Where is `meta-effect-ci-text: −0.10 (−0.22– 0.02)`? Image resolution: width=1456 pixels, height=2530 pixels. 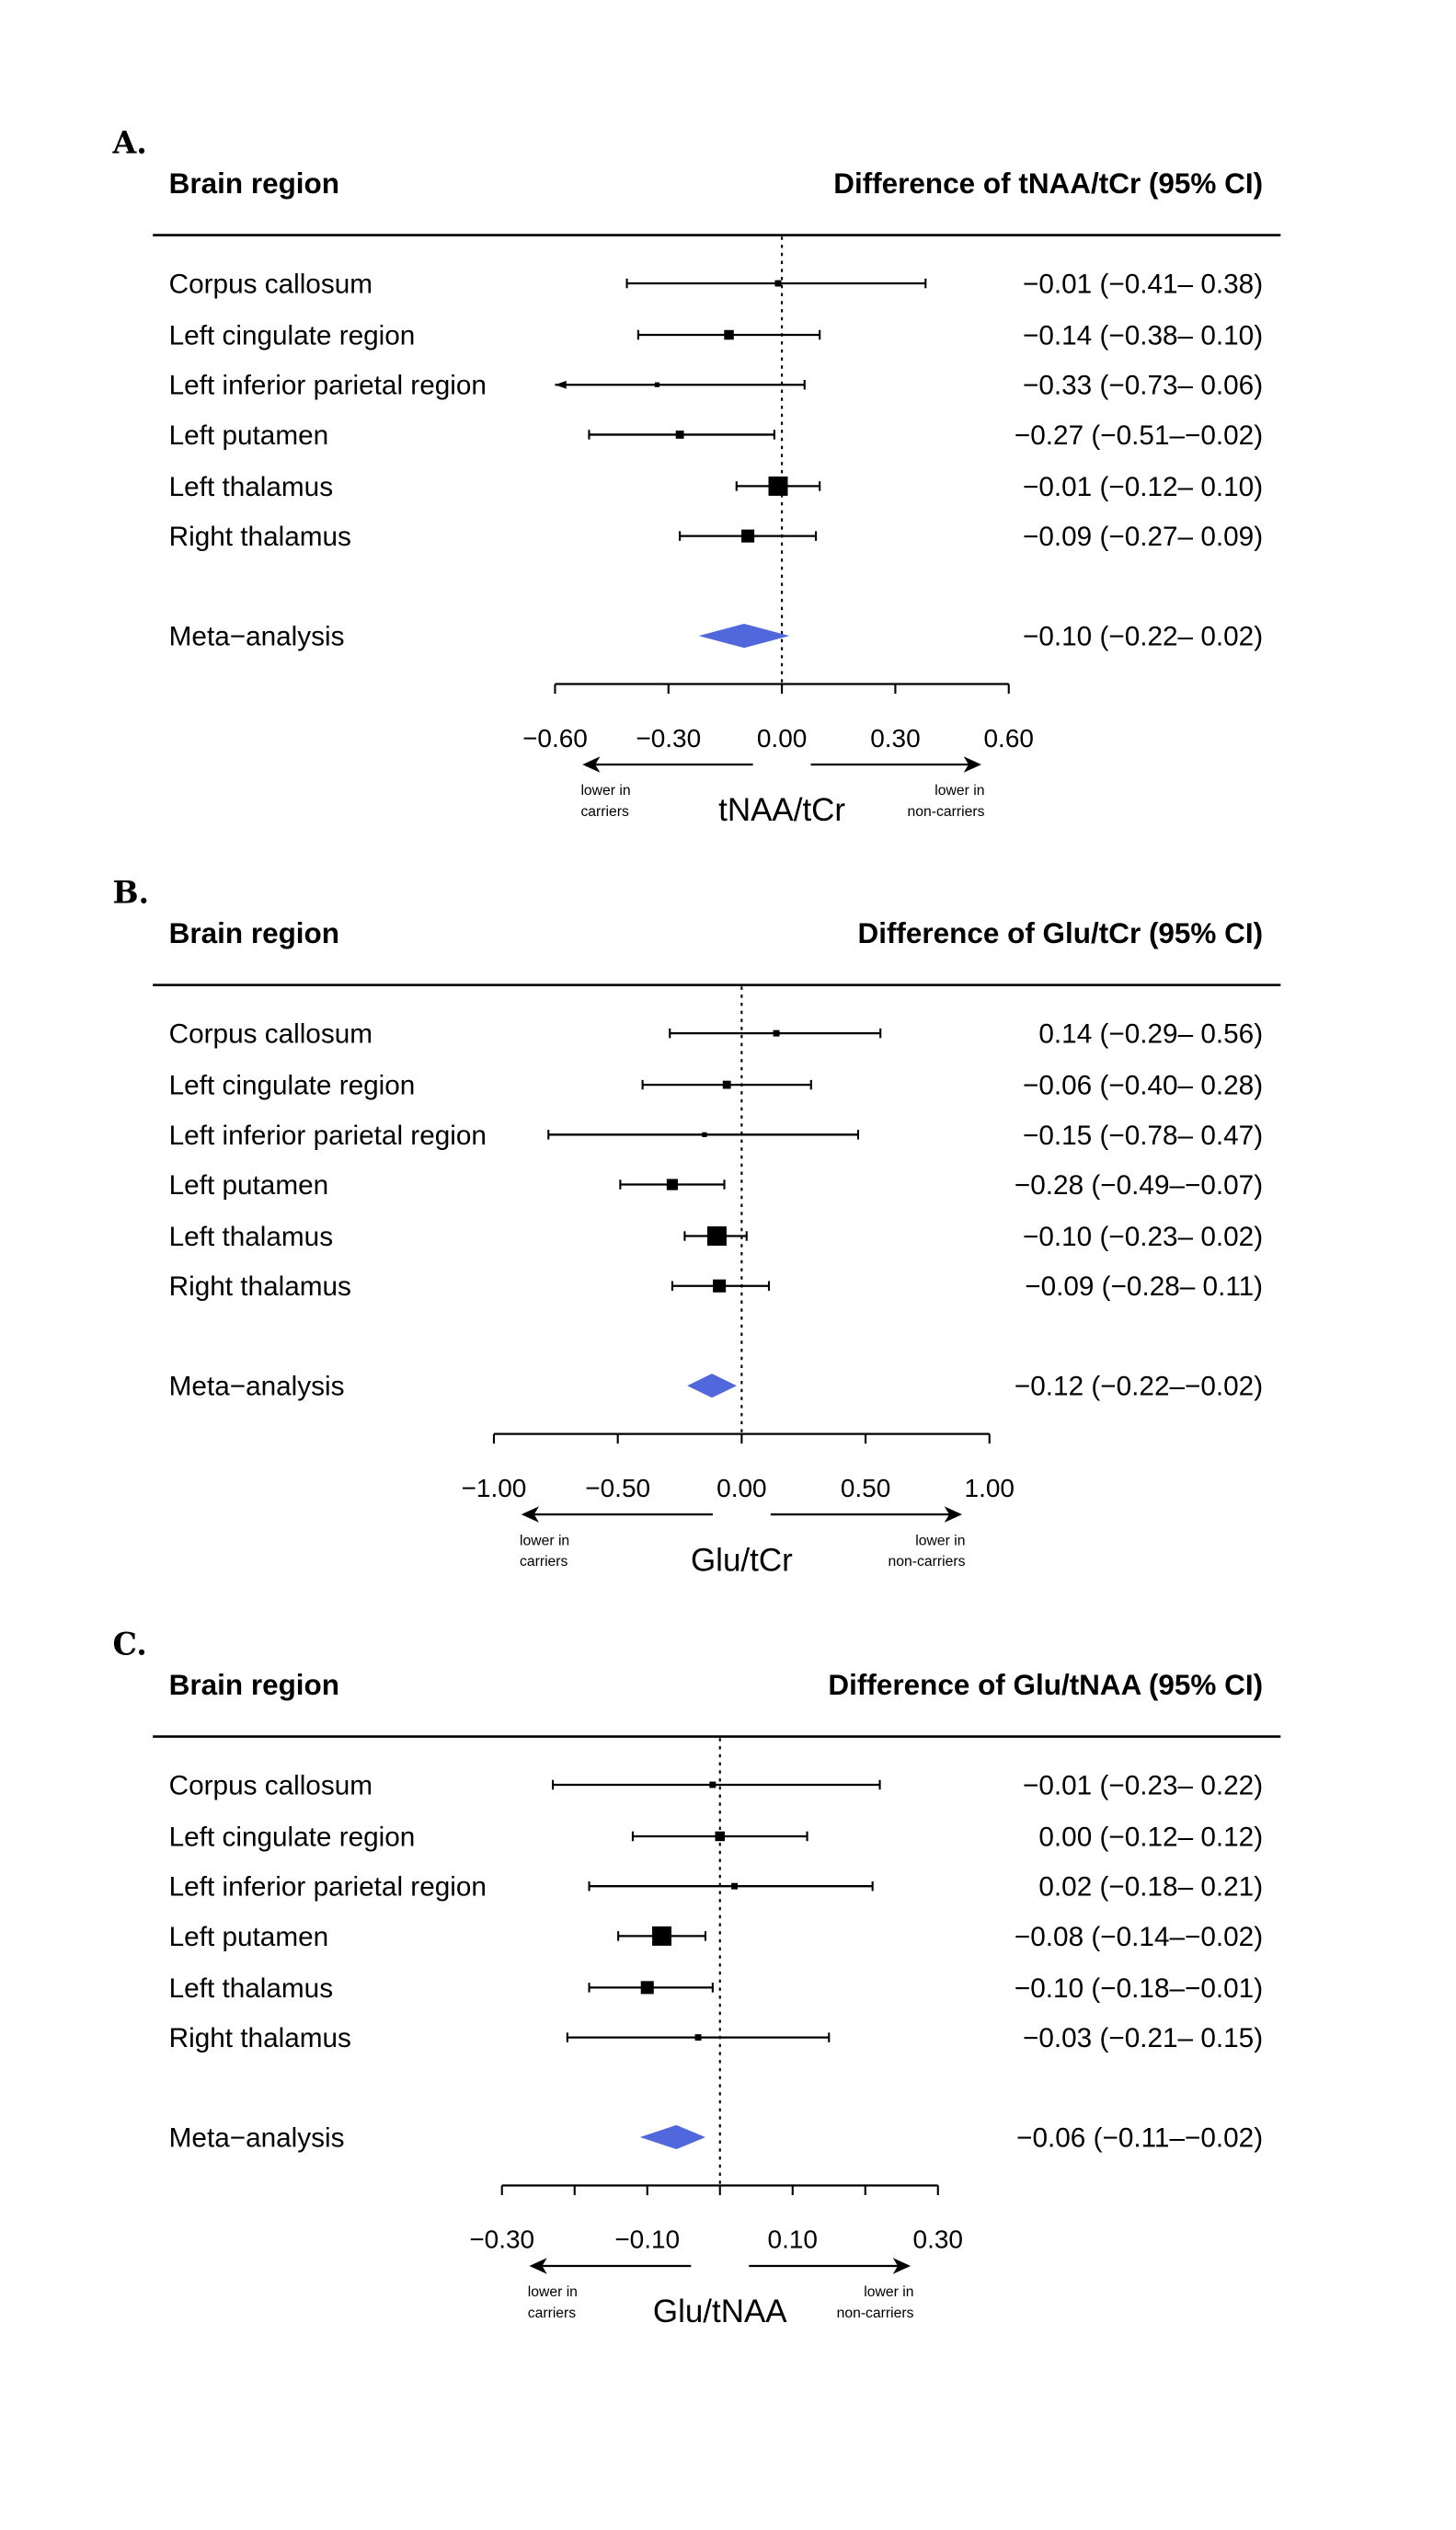
meta-effect-ci-text: −0.10 (−0.22– 0.02) is located at coordinates (1143, 637).